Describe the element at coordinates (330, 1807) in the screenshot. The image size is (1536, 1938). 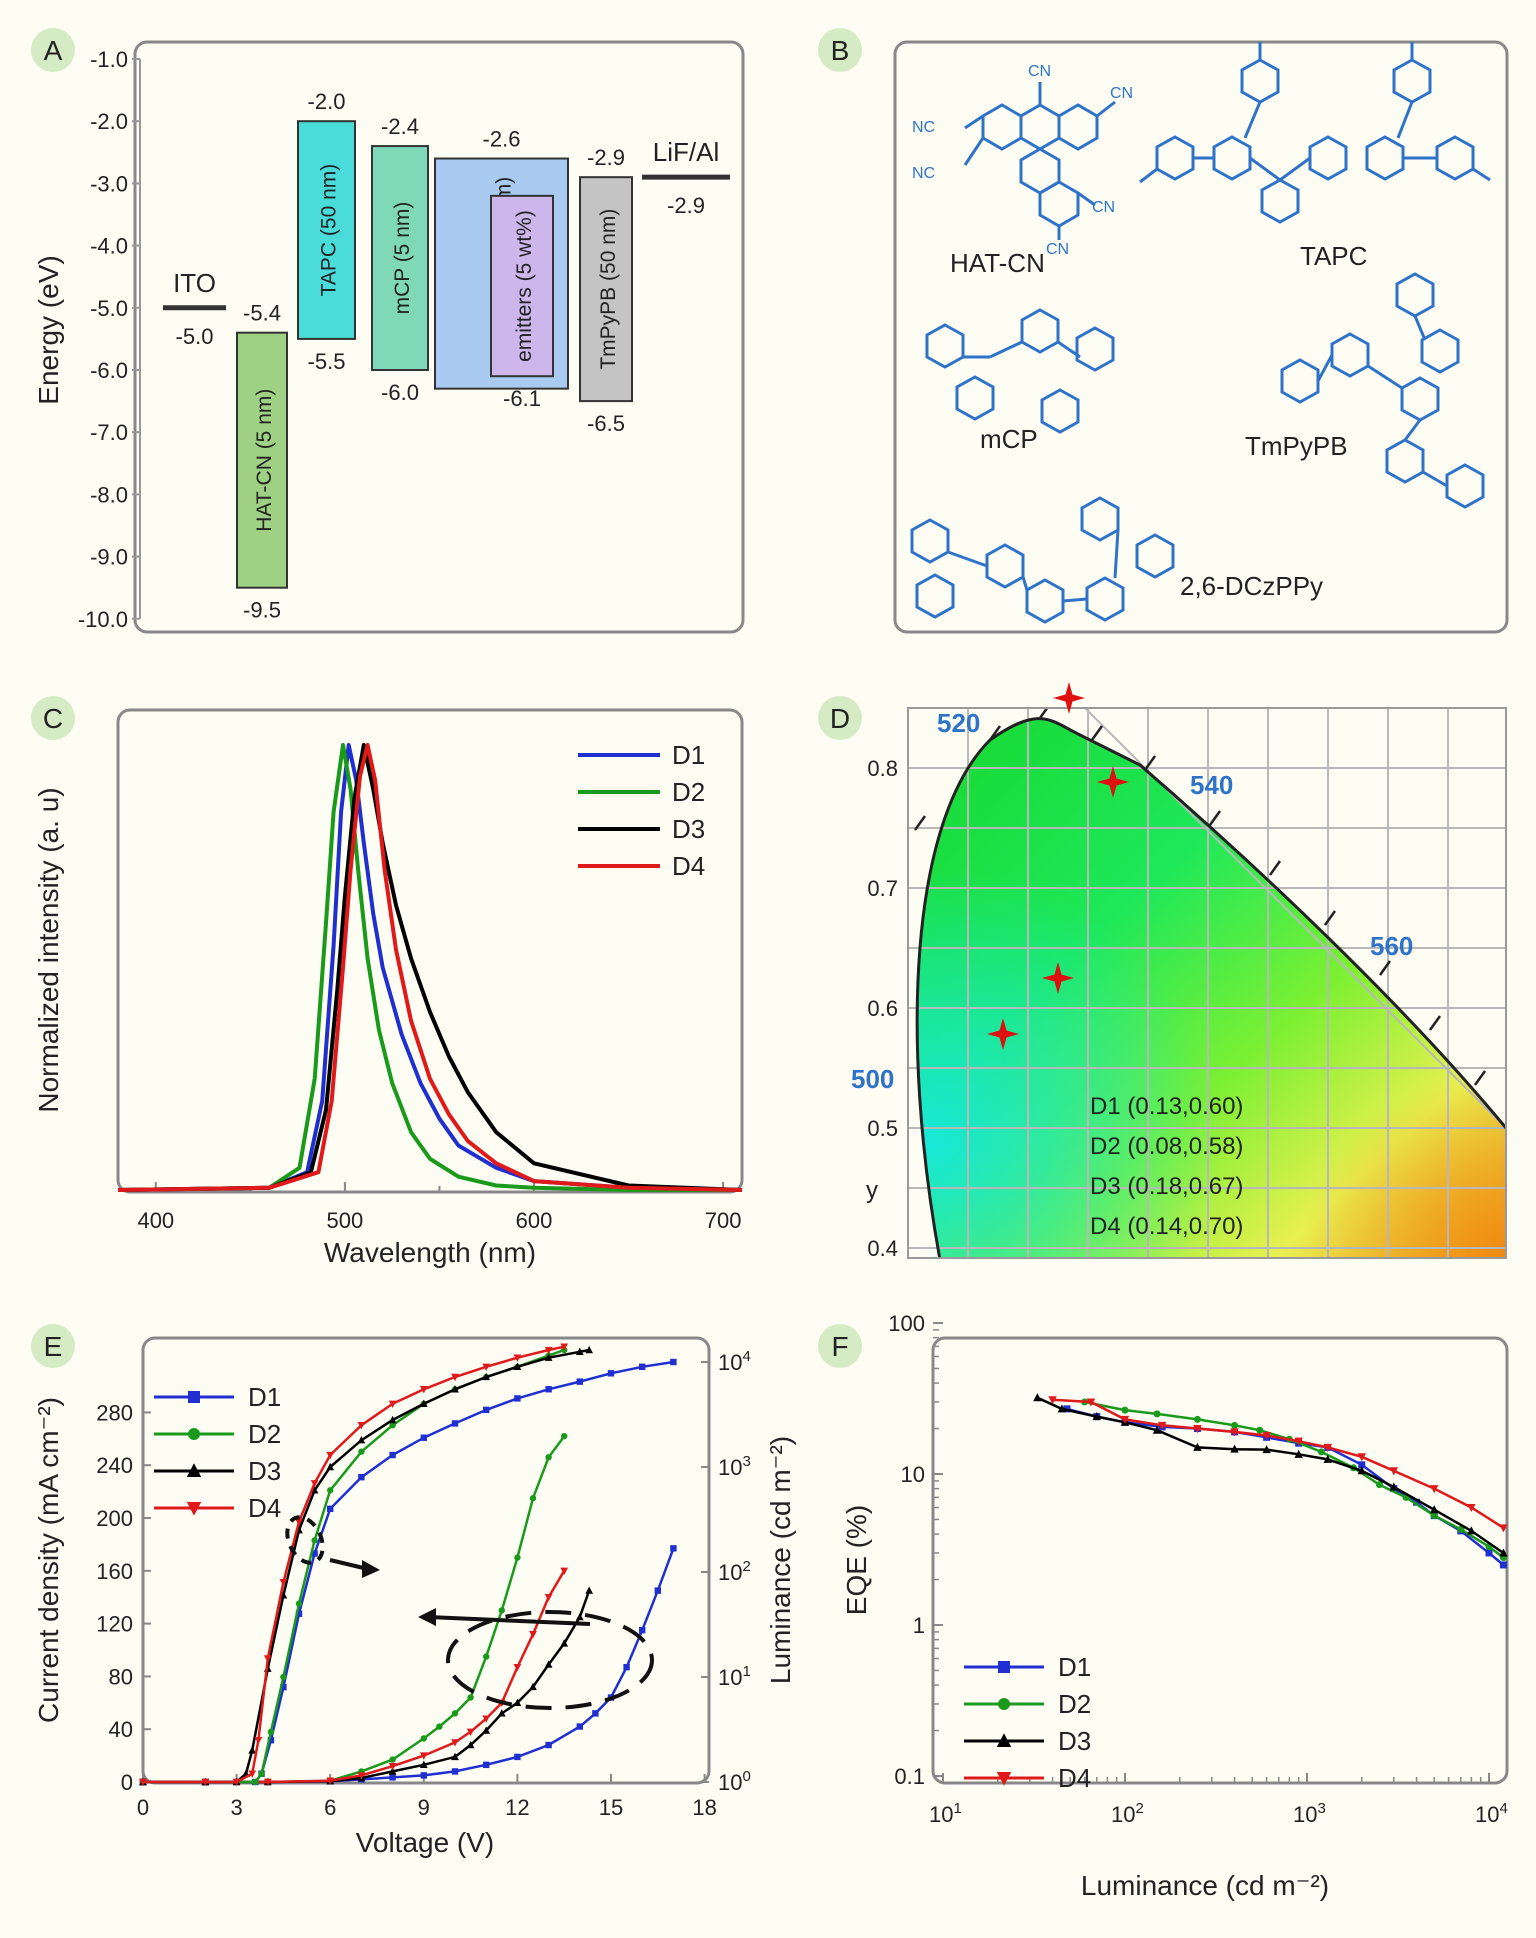
I see `voltage-tick-label: 6` at that location.